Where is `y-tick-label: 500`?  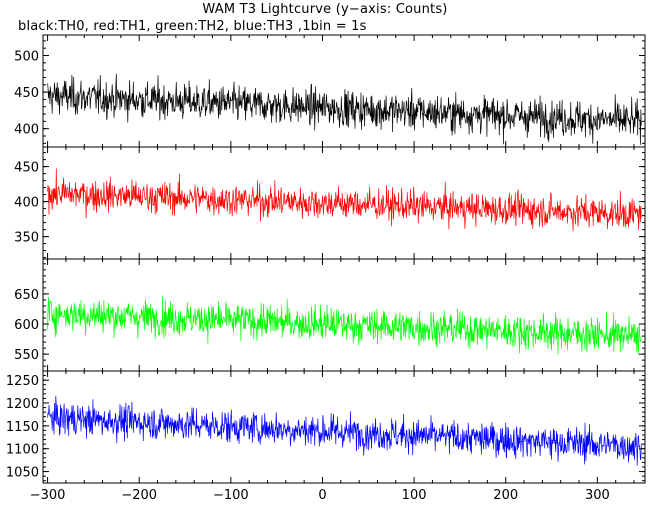
y-tick-label: 500 is located at coordinates (26, 56).